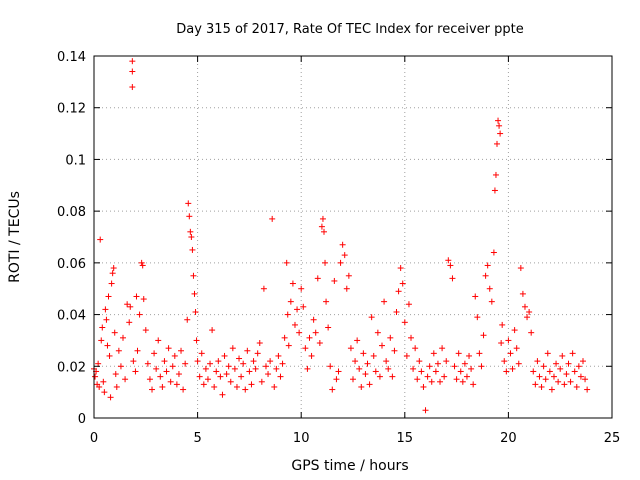 Image resolution: width=640 pixels, height=480 pixels. Describe the element at coordinates (75, 160) in the screenshot. I see `y-tick-label: 0.1` at that location.